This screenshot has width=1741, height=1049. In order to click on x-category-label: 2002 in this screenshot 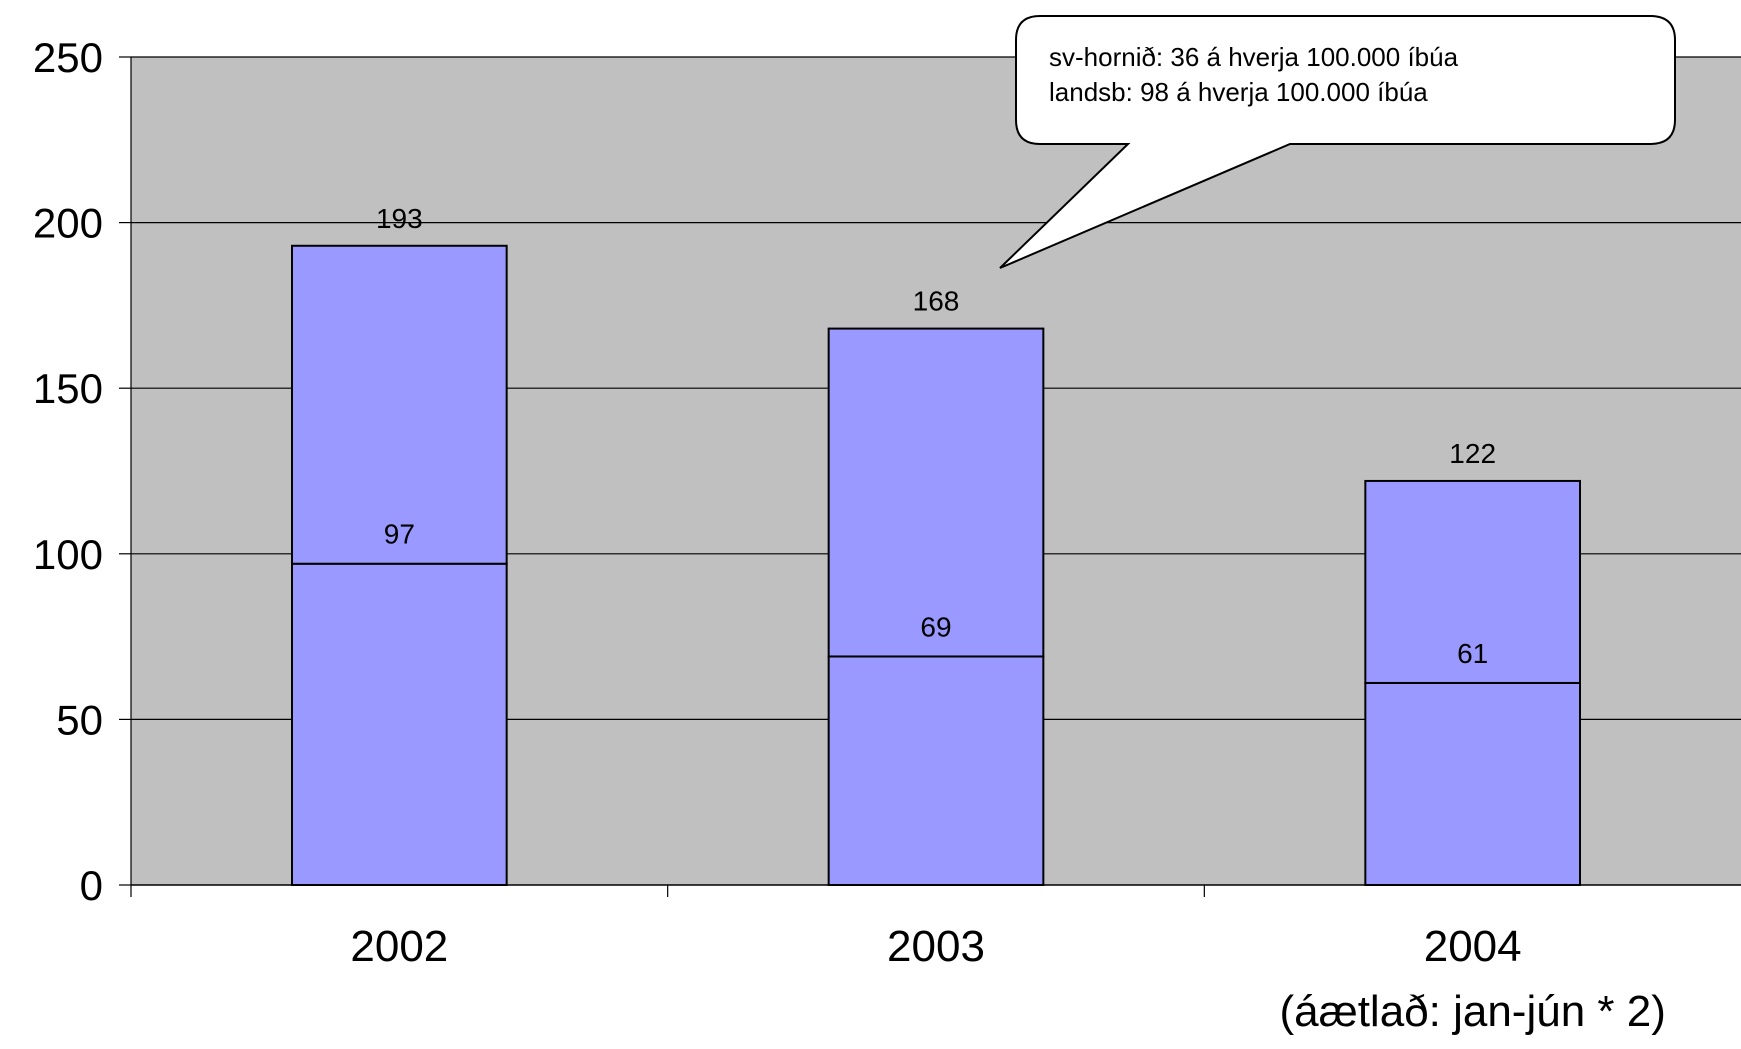, I will do `click(399, 946)`.